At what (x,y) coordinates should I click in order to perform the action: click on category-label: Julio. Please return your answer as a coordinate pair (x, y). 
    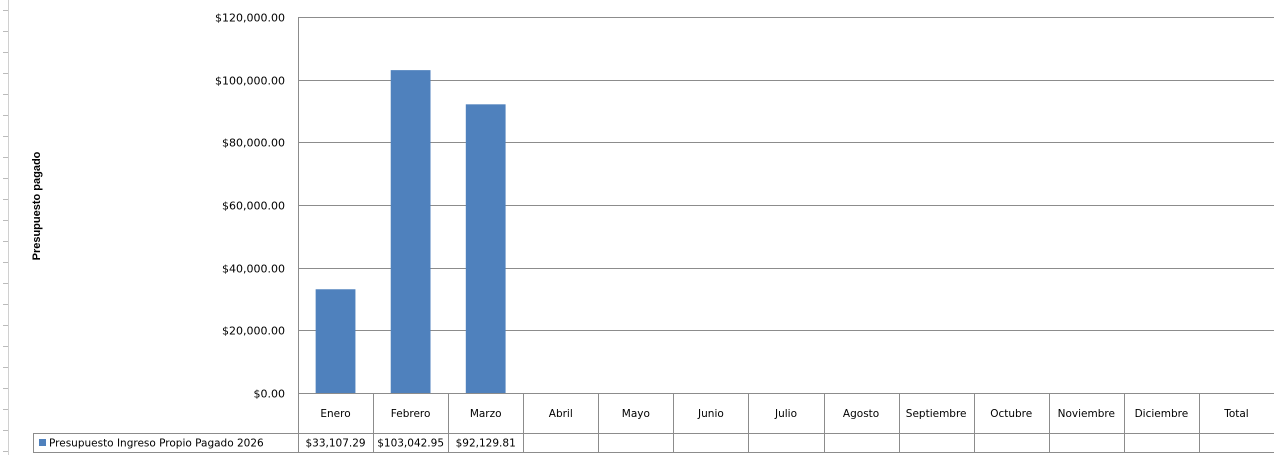
    Looking at the image, I should click on (785, 414).